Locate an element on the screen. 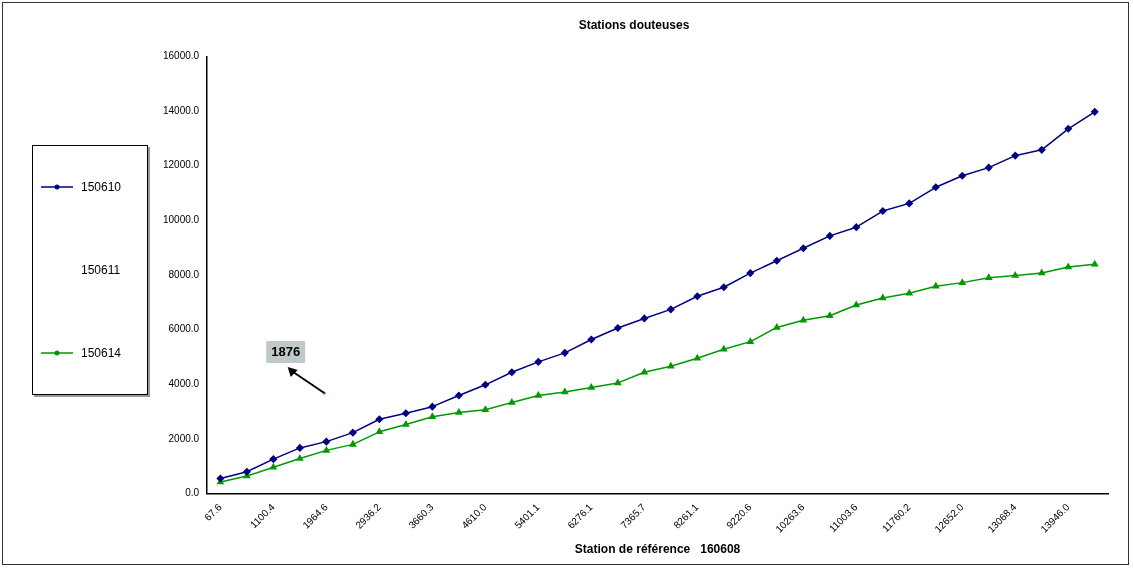 The image size is (1133, 569). annotation: 1876 is located at coordinates (286, 351).